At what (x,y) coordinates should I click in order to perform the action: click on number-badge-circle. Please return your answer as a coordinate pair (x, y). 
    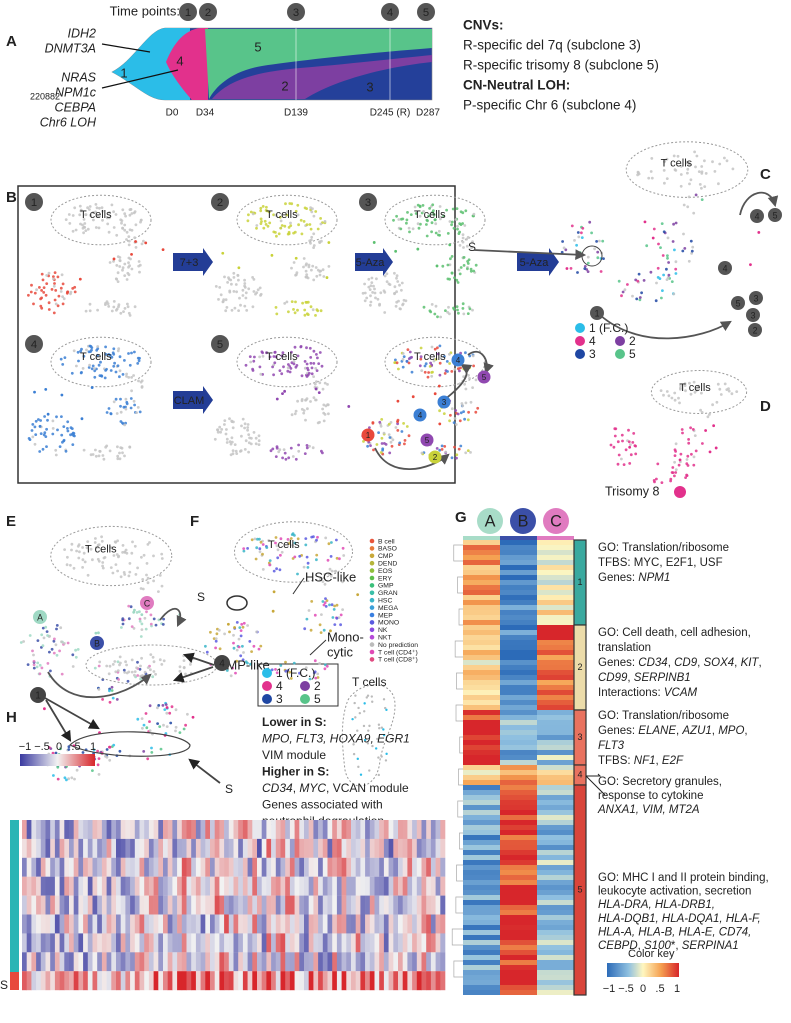
    Looking at the image, I should click on (755, 330).